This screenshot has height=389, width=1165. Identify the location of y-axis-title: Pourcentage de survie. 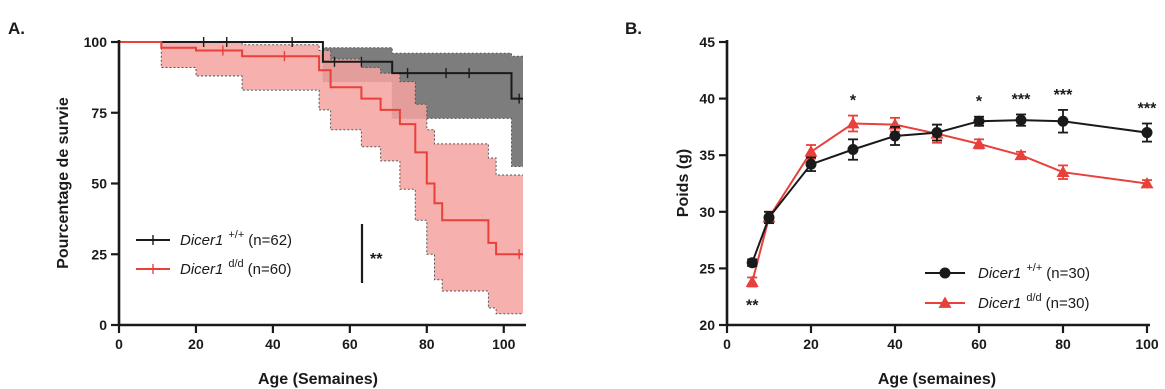
(63, 183).